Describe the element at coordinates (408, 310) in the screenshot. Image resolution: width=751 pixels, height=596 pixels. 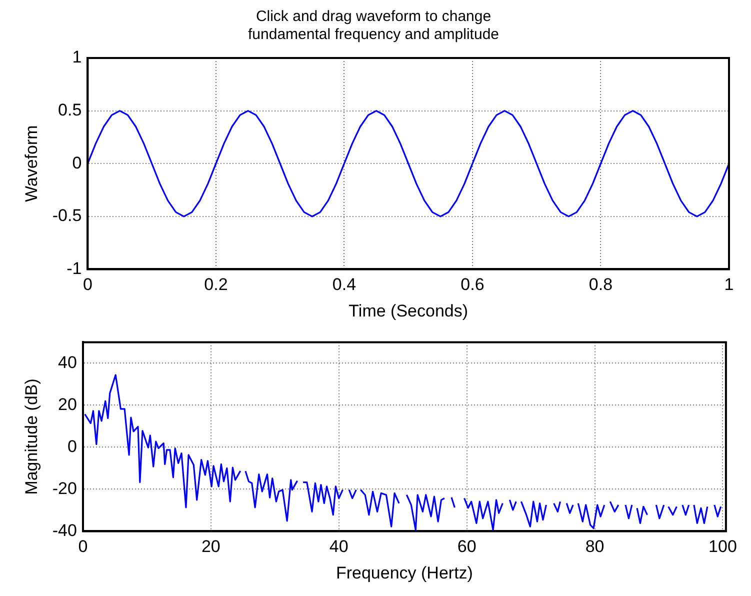
I see `x-axis-title: Time (Seconds)` at that location.